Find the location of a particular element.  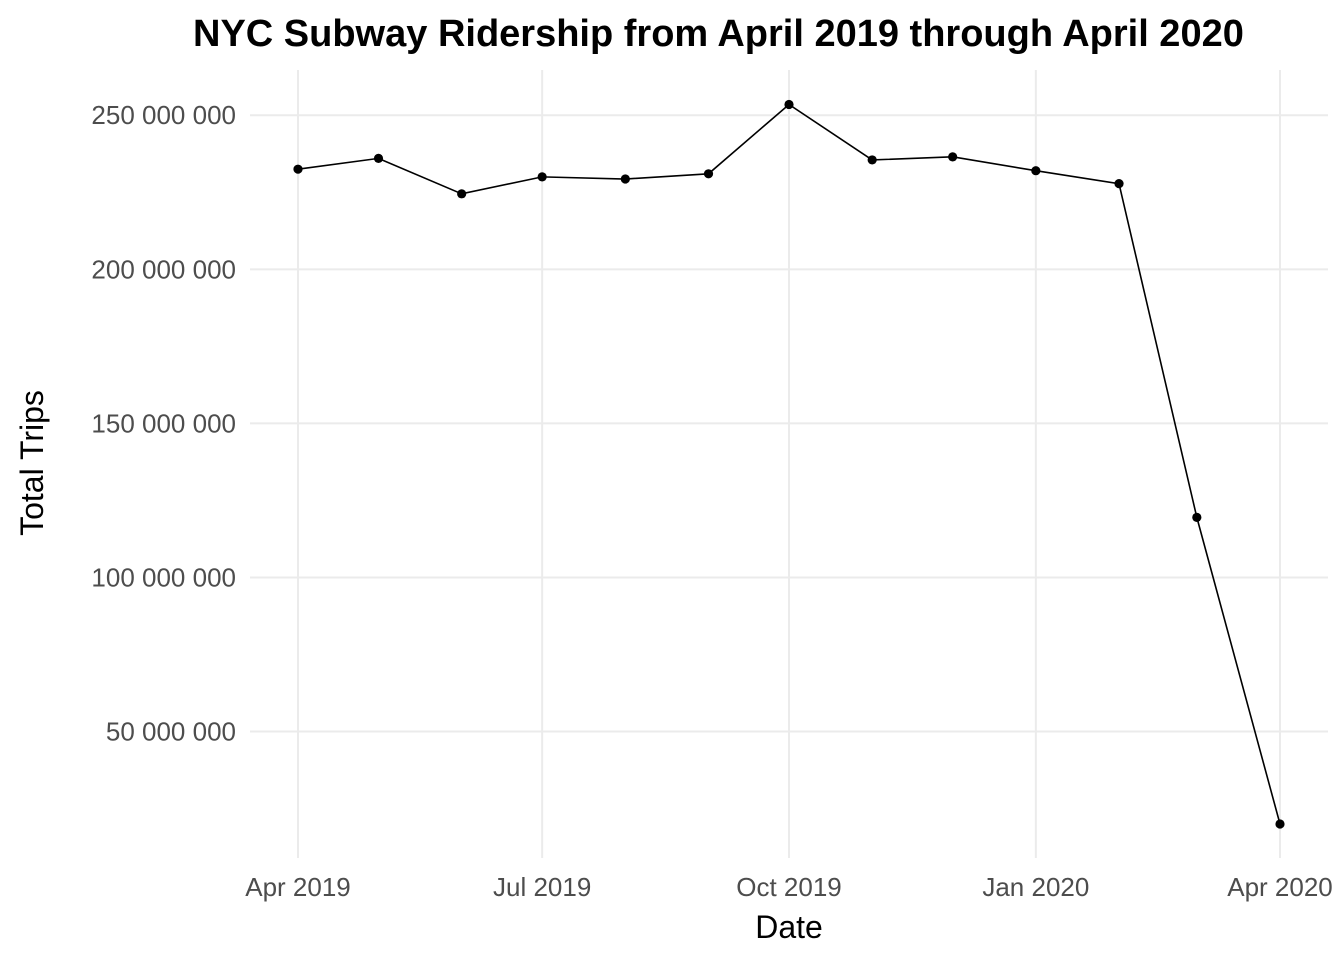

x-axis-title: Date is located at coordinates (789, 927).